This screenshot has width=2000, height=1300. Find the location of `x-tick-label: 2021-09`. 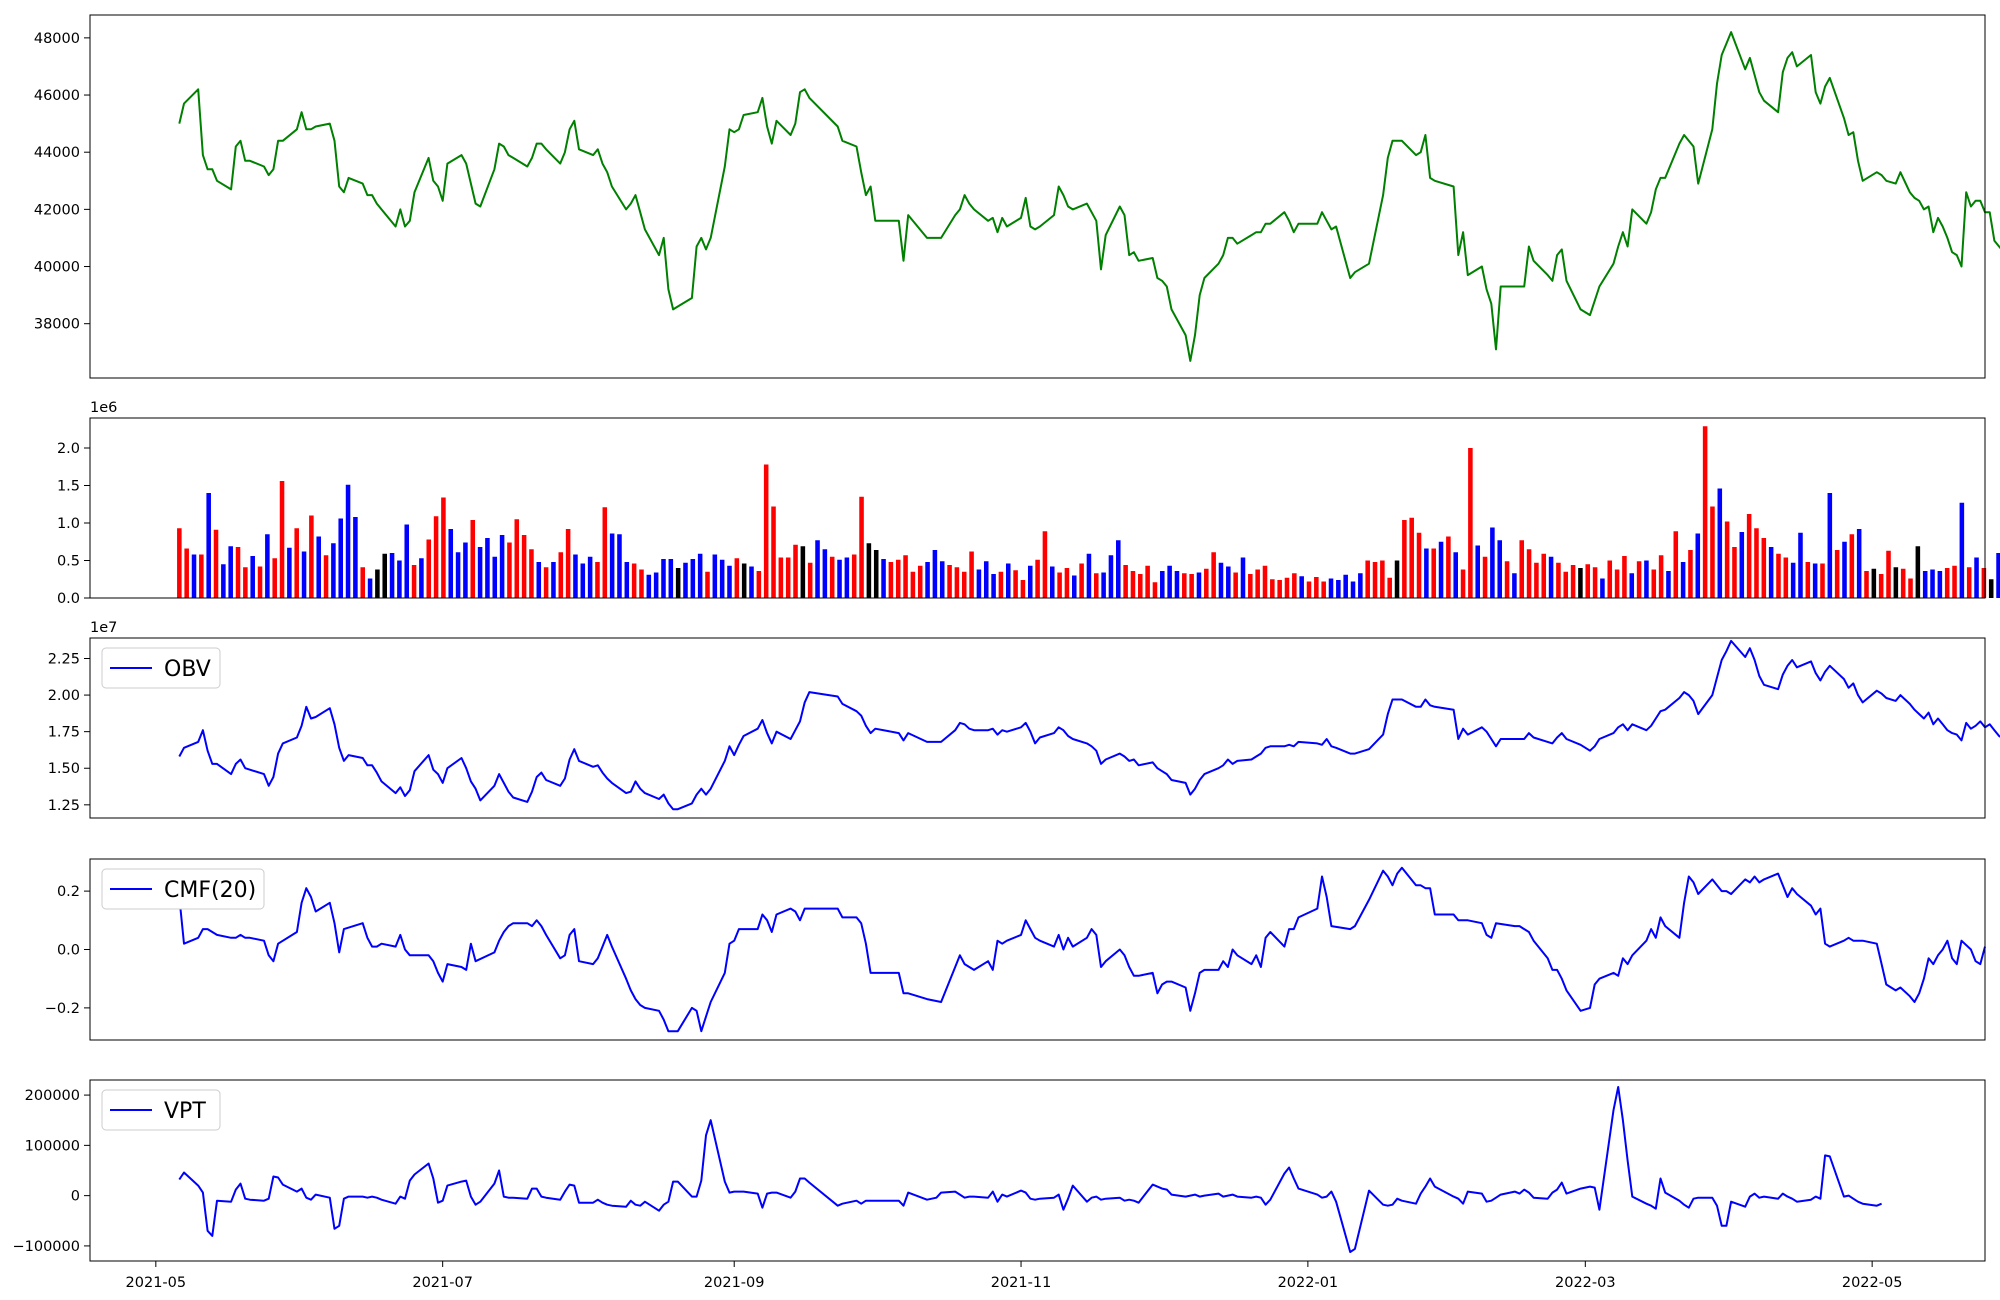

x-tick-label: 2021-09 is located at coordinates (734, 1283).